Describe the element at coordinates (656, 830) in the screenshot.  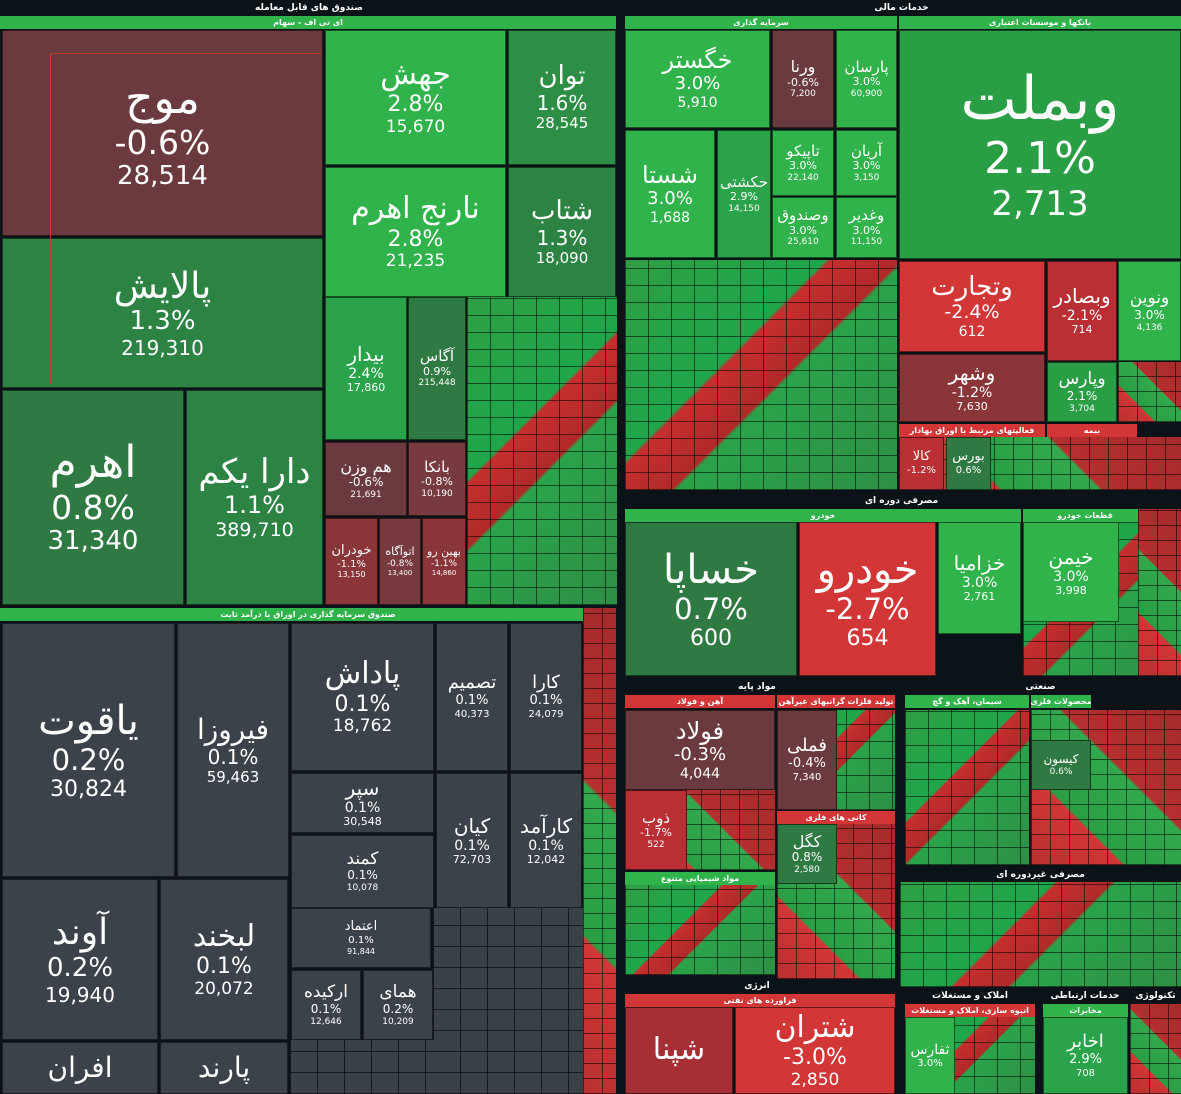
I see `symbol-tile: ذوب -1.7% 522` at that location.